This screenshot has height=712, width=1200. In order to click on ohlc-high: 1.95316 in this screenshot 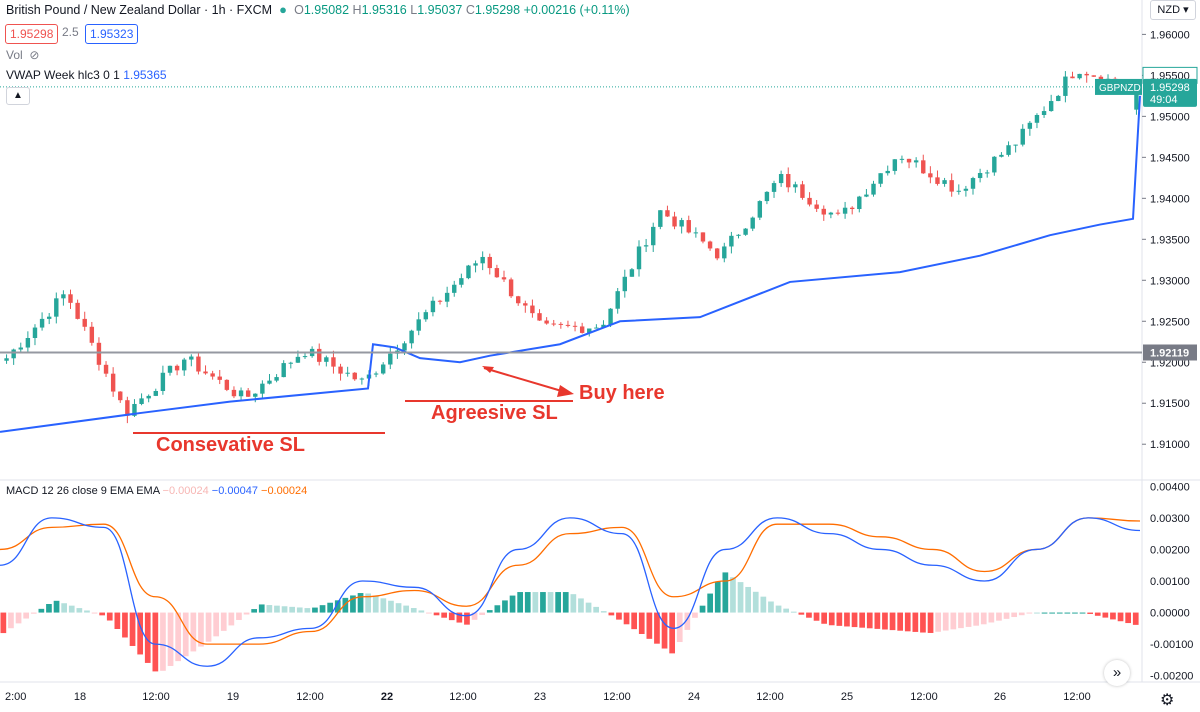, I will do `click(384, 10)`.